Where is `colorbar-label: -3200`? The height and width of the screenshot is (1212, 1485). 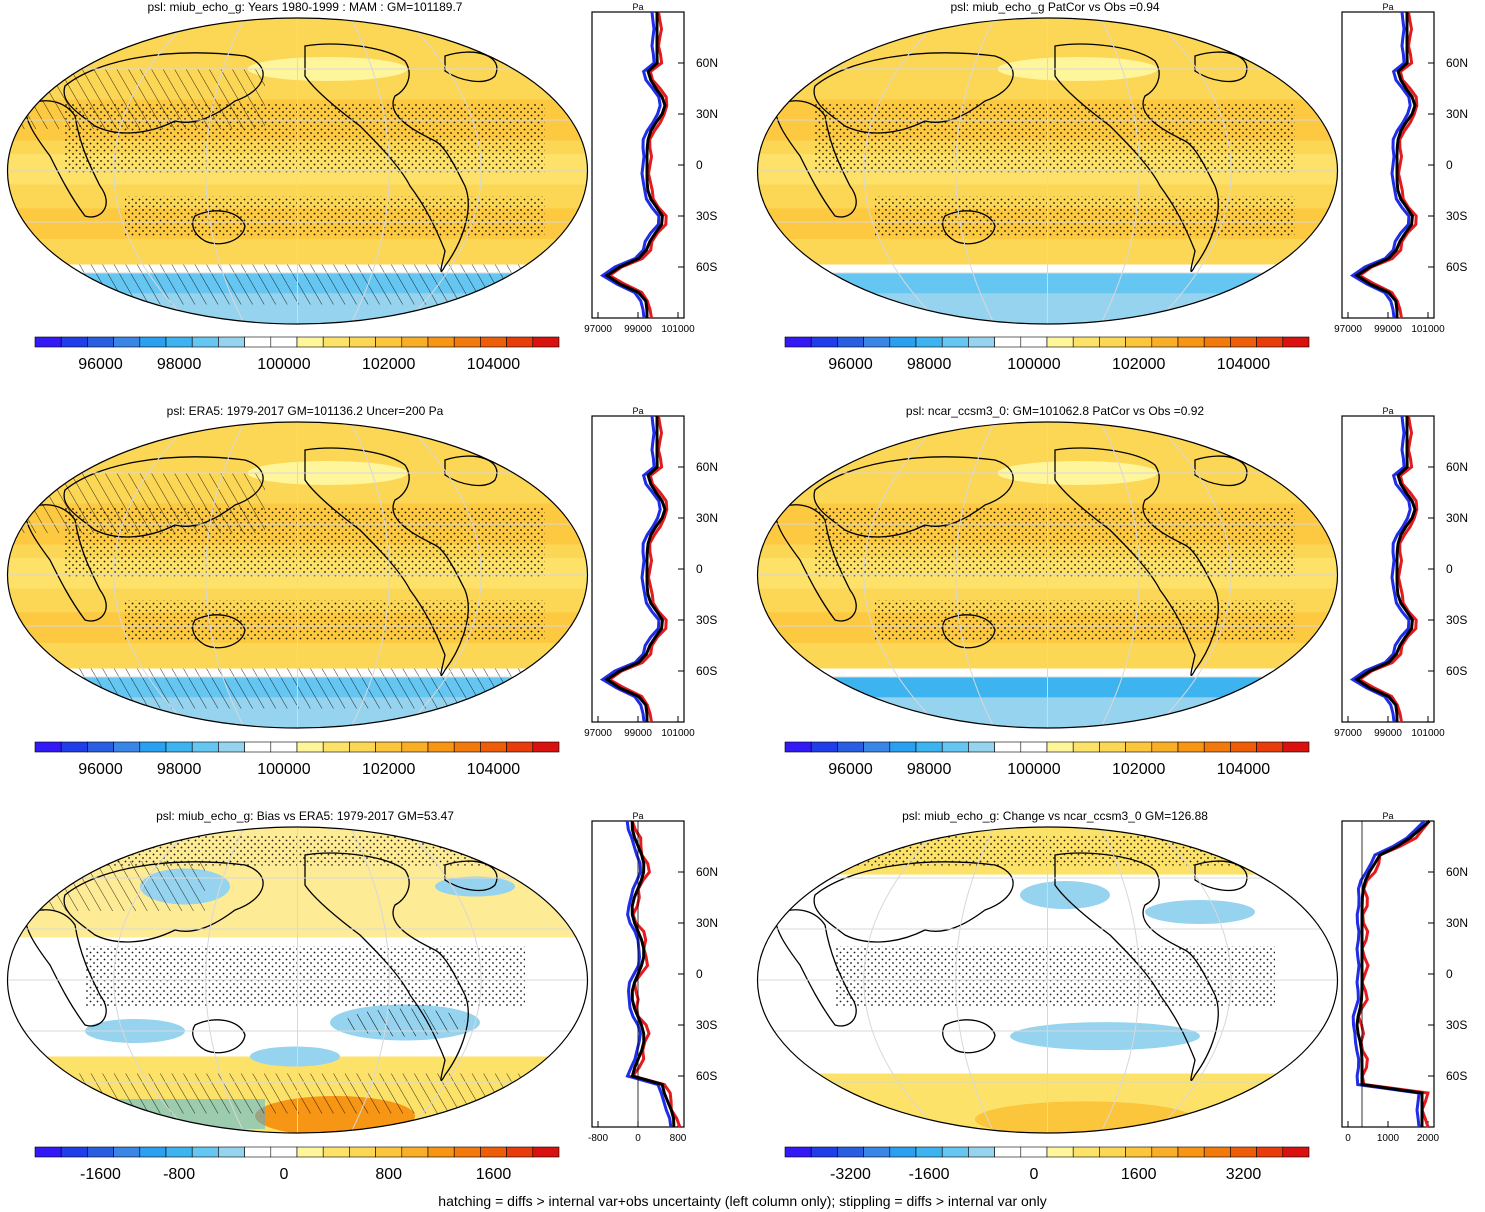
colorbar-label: -3200 is located at coordinates (850, 1174).